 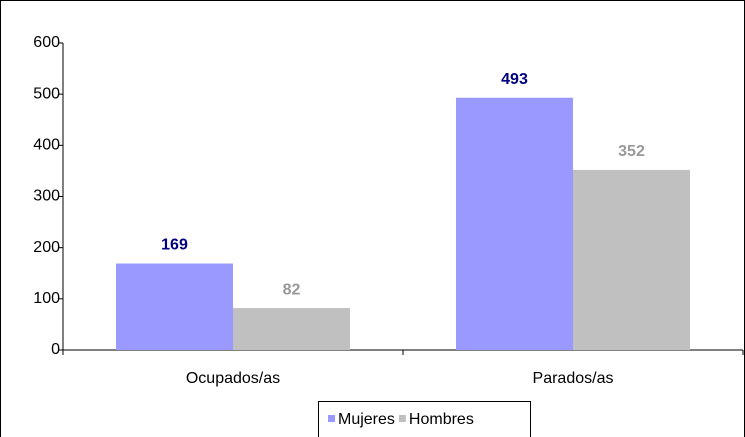 What do you see at coordinates (46, 247) in the screenshot?
I see `y-tick-label: 200` at bounding box center [46, 247].